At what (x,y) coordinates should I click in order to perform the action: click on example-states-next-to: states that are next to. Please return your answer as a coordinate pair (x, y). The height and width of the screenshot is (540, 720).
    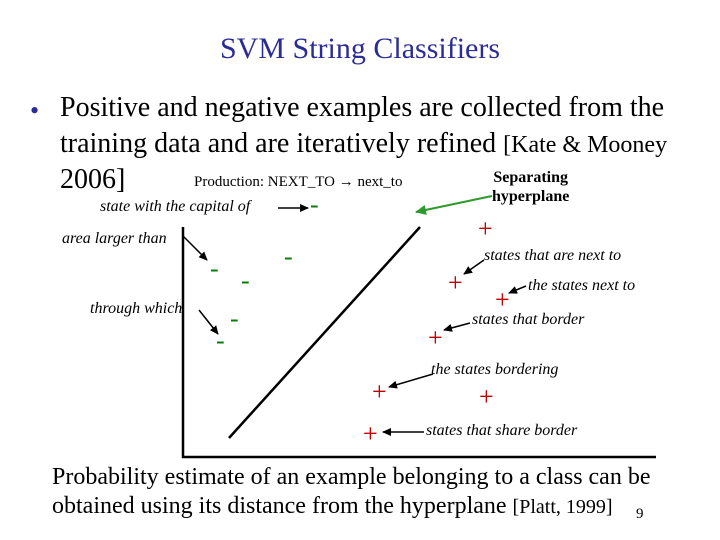
    Looking at the image, I should click on (553, 255).